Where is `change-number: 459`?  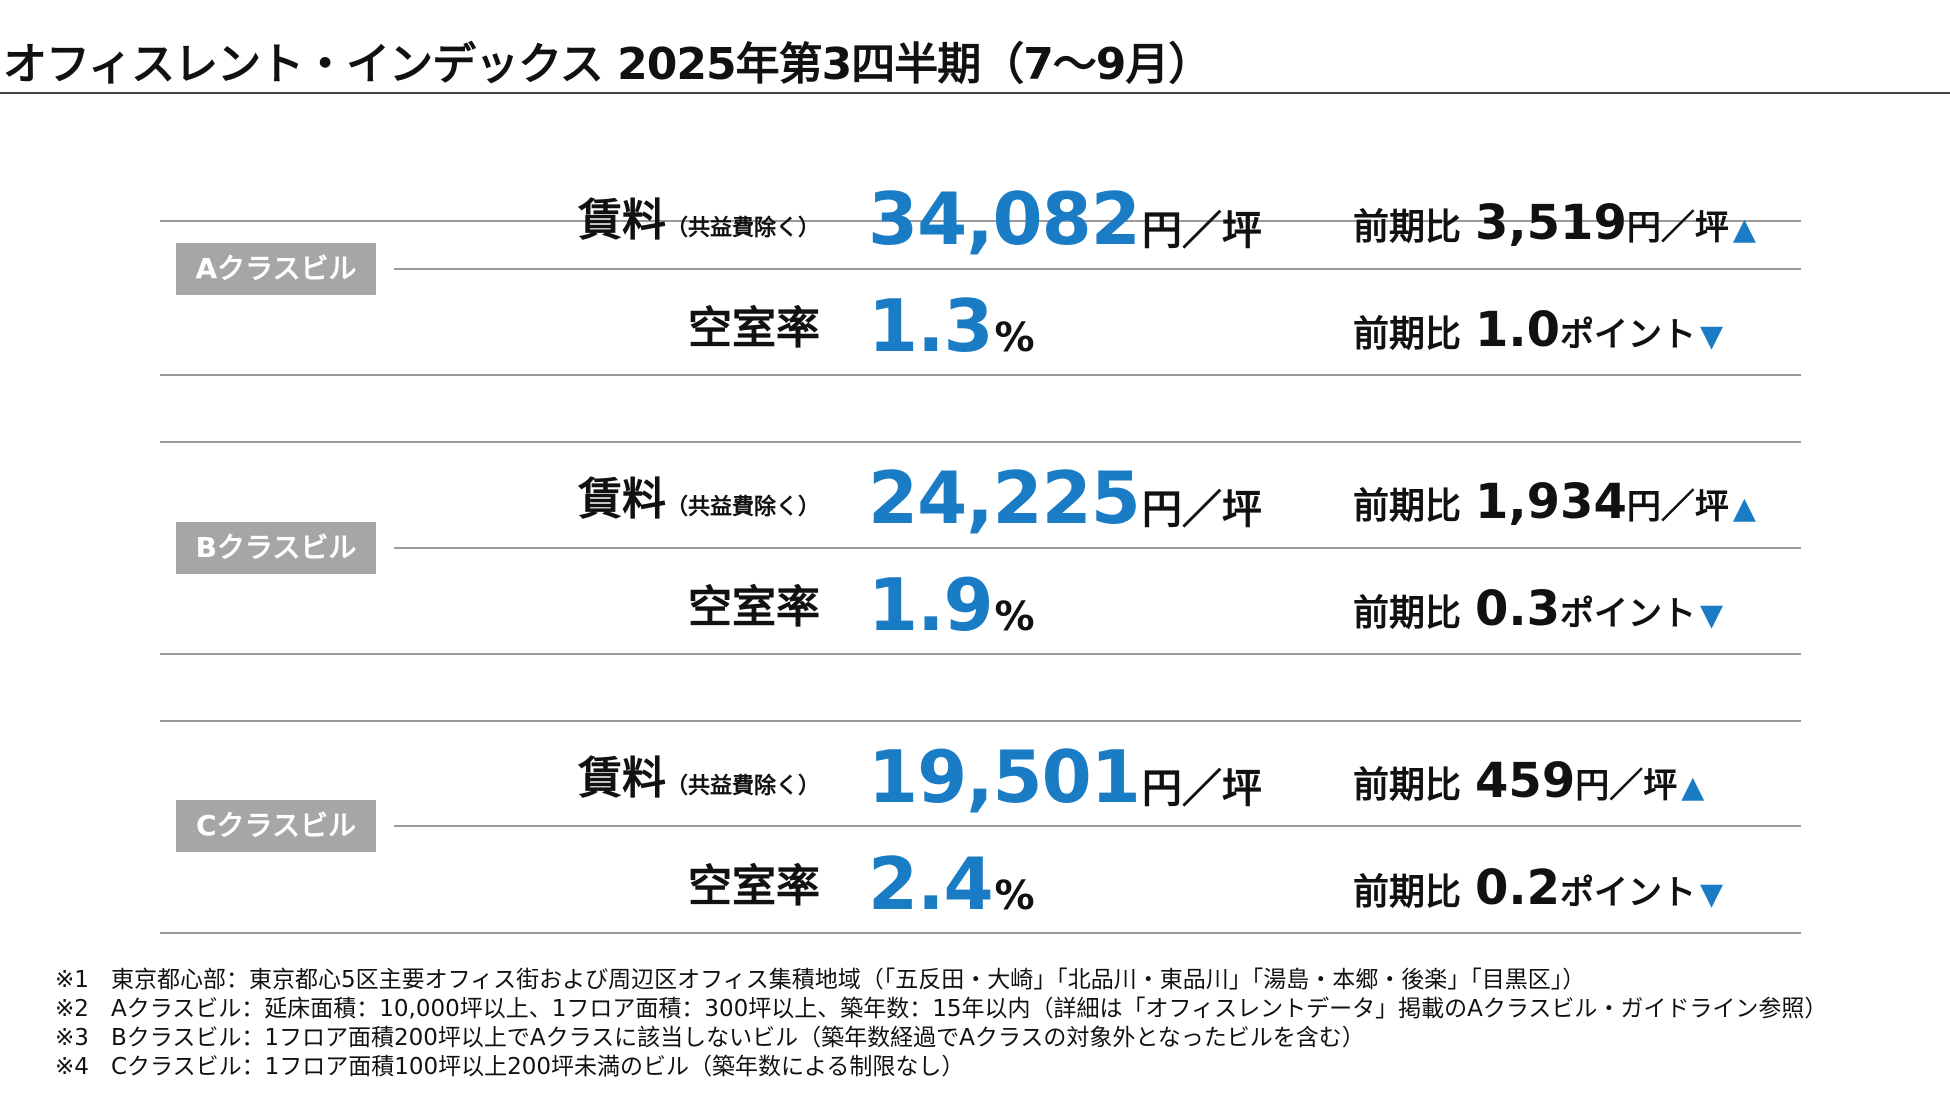
change-number: 459 is located at coordinates (1525, 781).